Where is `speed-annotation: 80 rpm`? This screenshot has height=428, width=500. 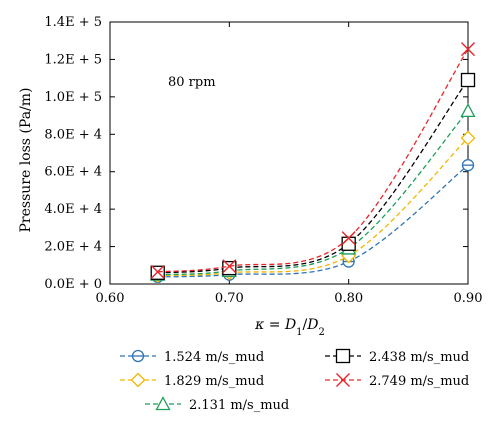
speed-annotation: 80 rpm is located at coordinates (192, 82).